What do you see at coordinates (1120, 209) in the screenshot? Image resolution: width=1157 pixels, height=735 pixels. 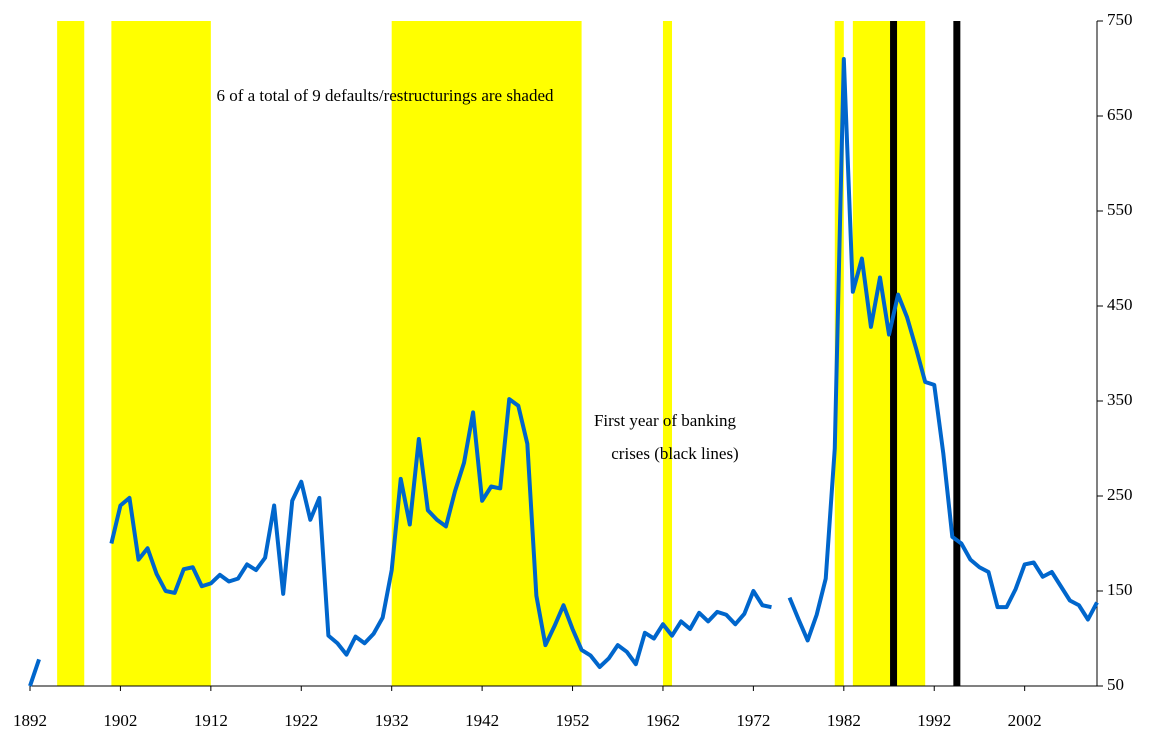 I see `y-tick-label: 550` at bounding box center [1120, 209].